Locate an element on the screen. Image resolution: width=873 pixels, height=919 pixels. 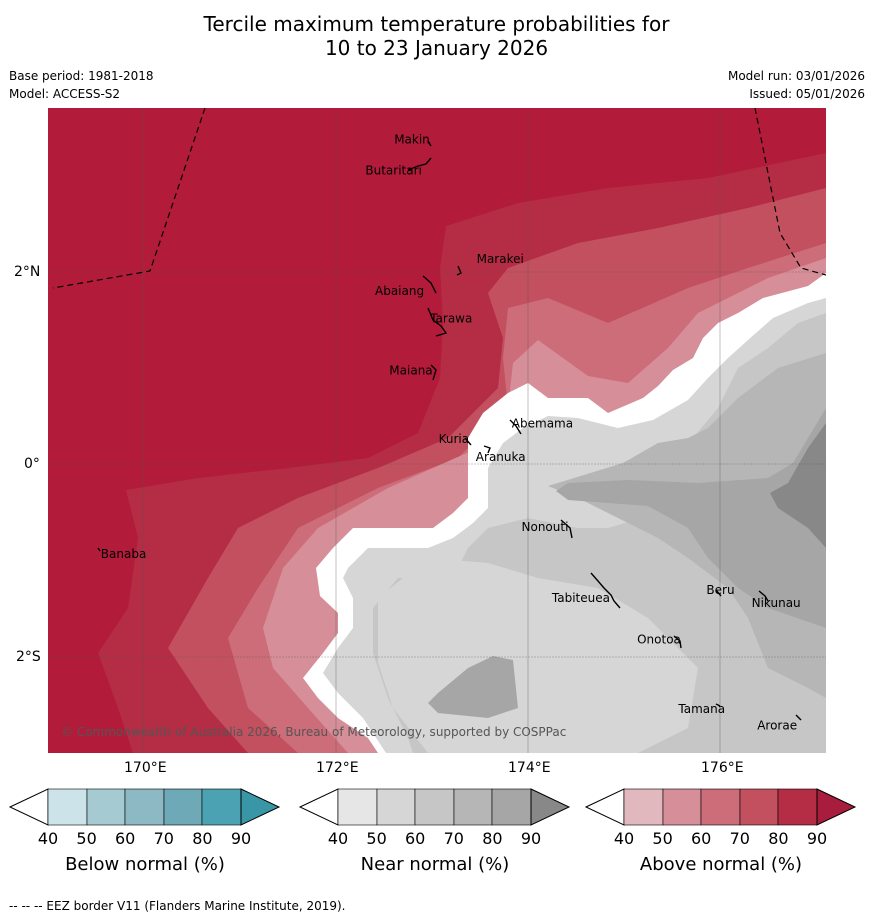
x-tick-174: 174°E is located at coordinates (529, 768).